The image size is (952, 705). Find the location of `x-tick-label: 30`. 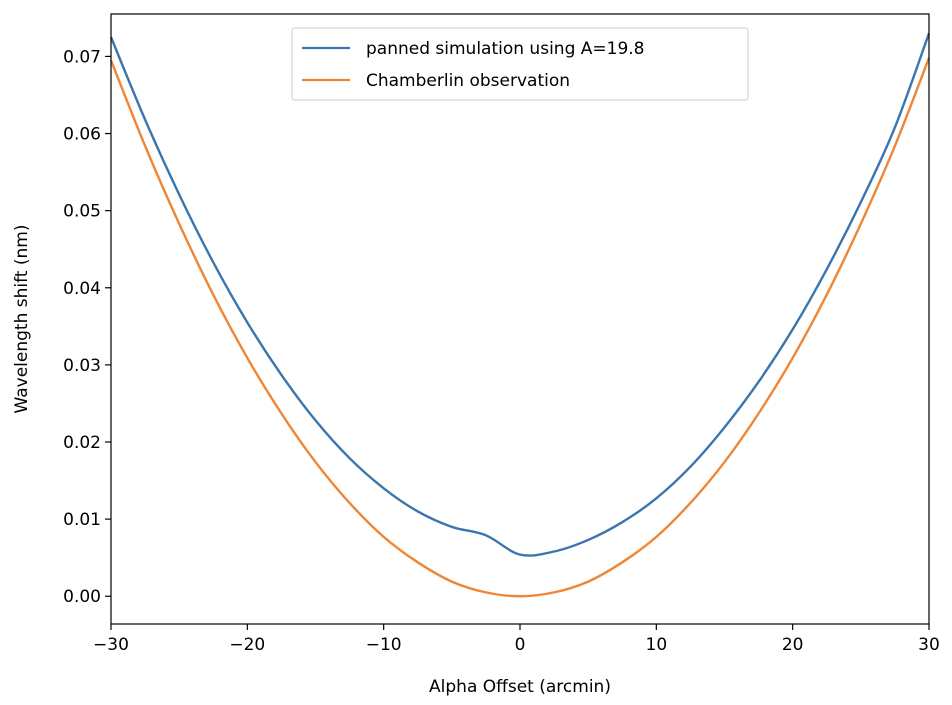

x-tick-label: 30 is located at coordinates (929, 645).